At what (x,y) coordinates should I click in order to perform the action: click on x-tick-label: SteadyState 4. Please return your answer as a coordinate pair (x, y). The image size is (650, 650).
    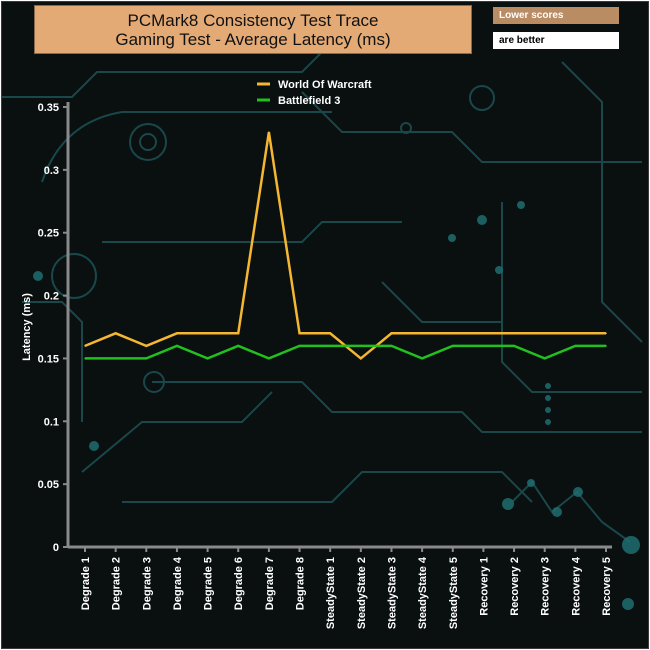
    Looking at the image, I should click on (423, 592).